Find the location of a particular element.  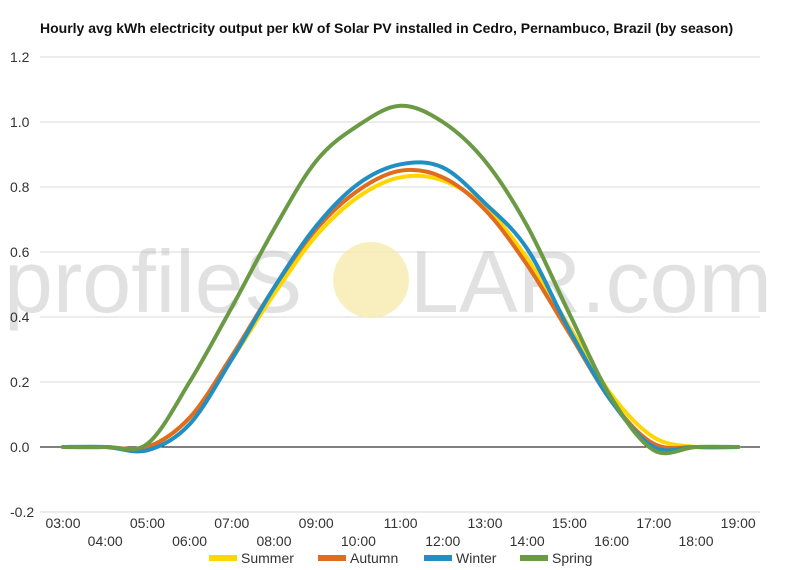

watermark-right-text: LAR.com is located at coordinates (591, 281).